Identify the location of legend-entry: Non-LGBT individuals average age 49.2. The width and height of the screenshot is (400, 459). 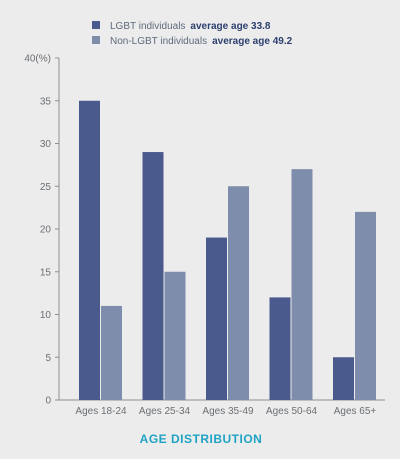
(201, 41).